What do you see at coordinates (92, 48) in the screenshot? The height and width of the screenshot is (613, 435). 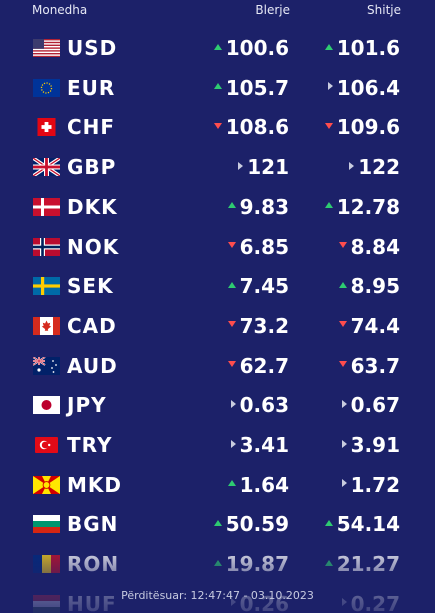 I see `currency-code: USD` at bounding box center [92, 48].